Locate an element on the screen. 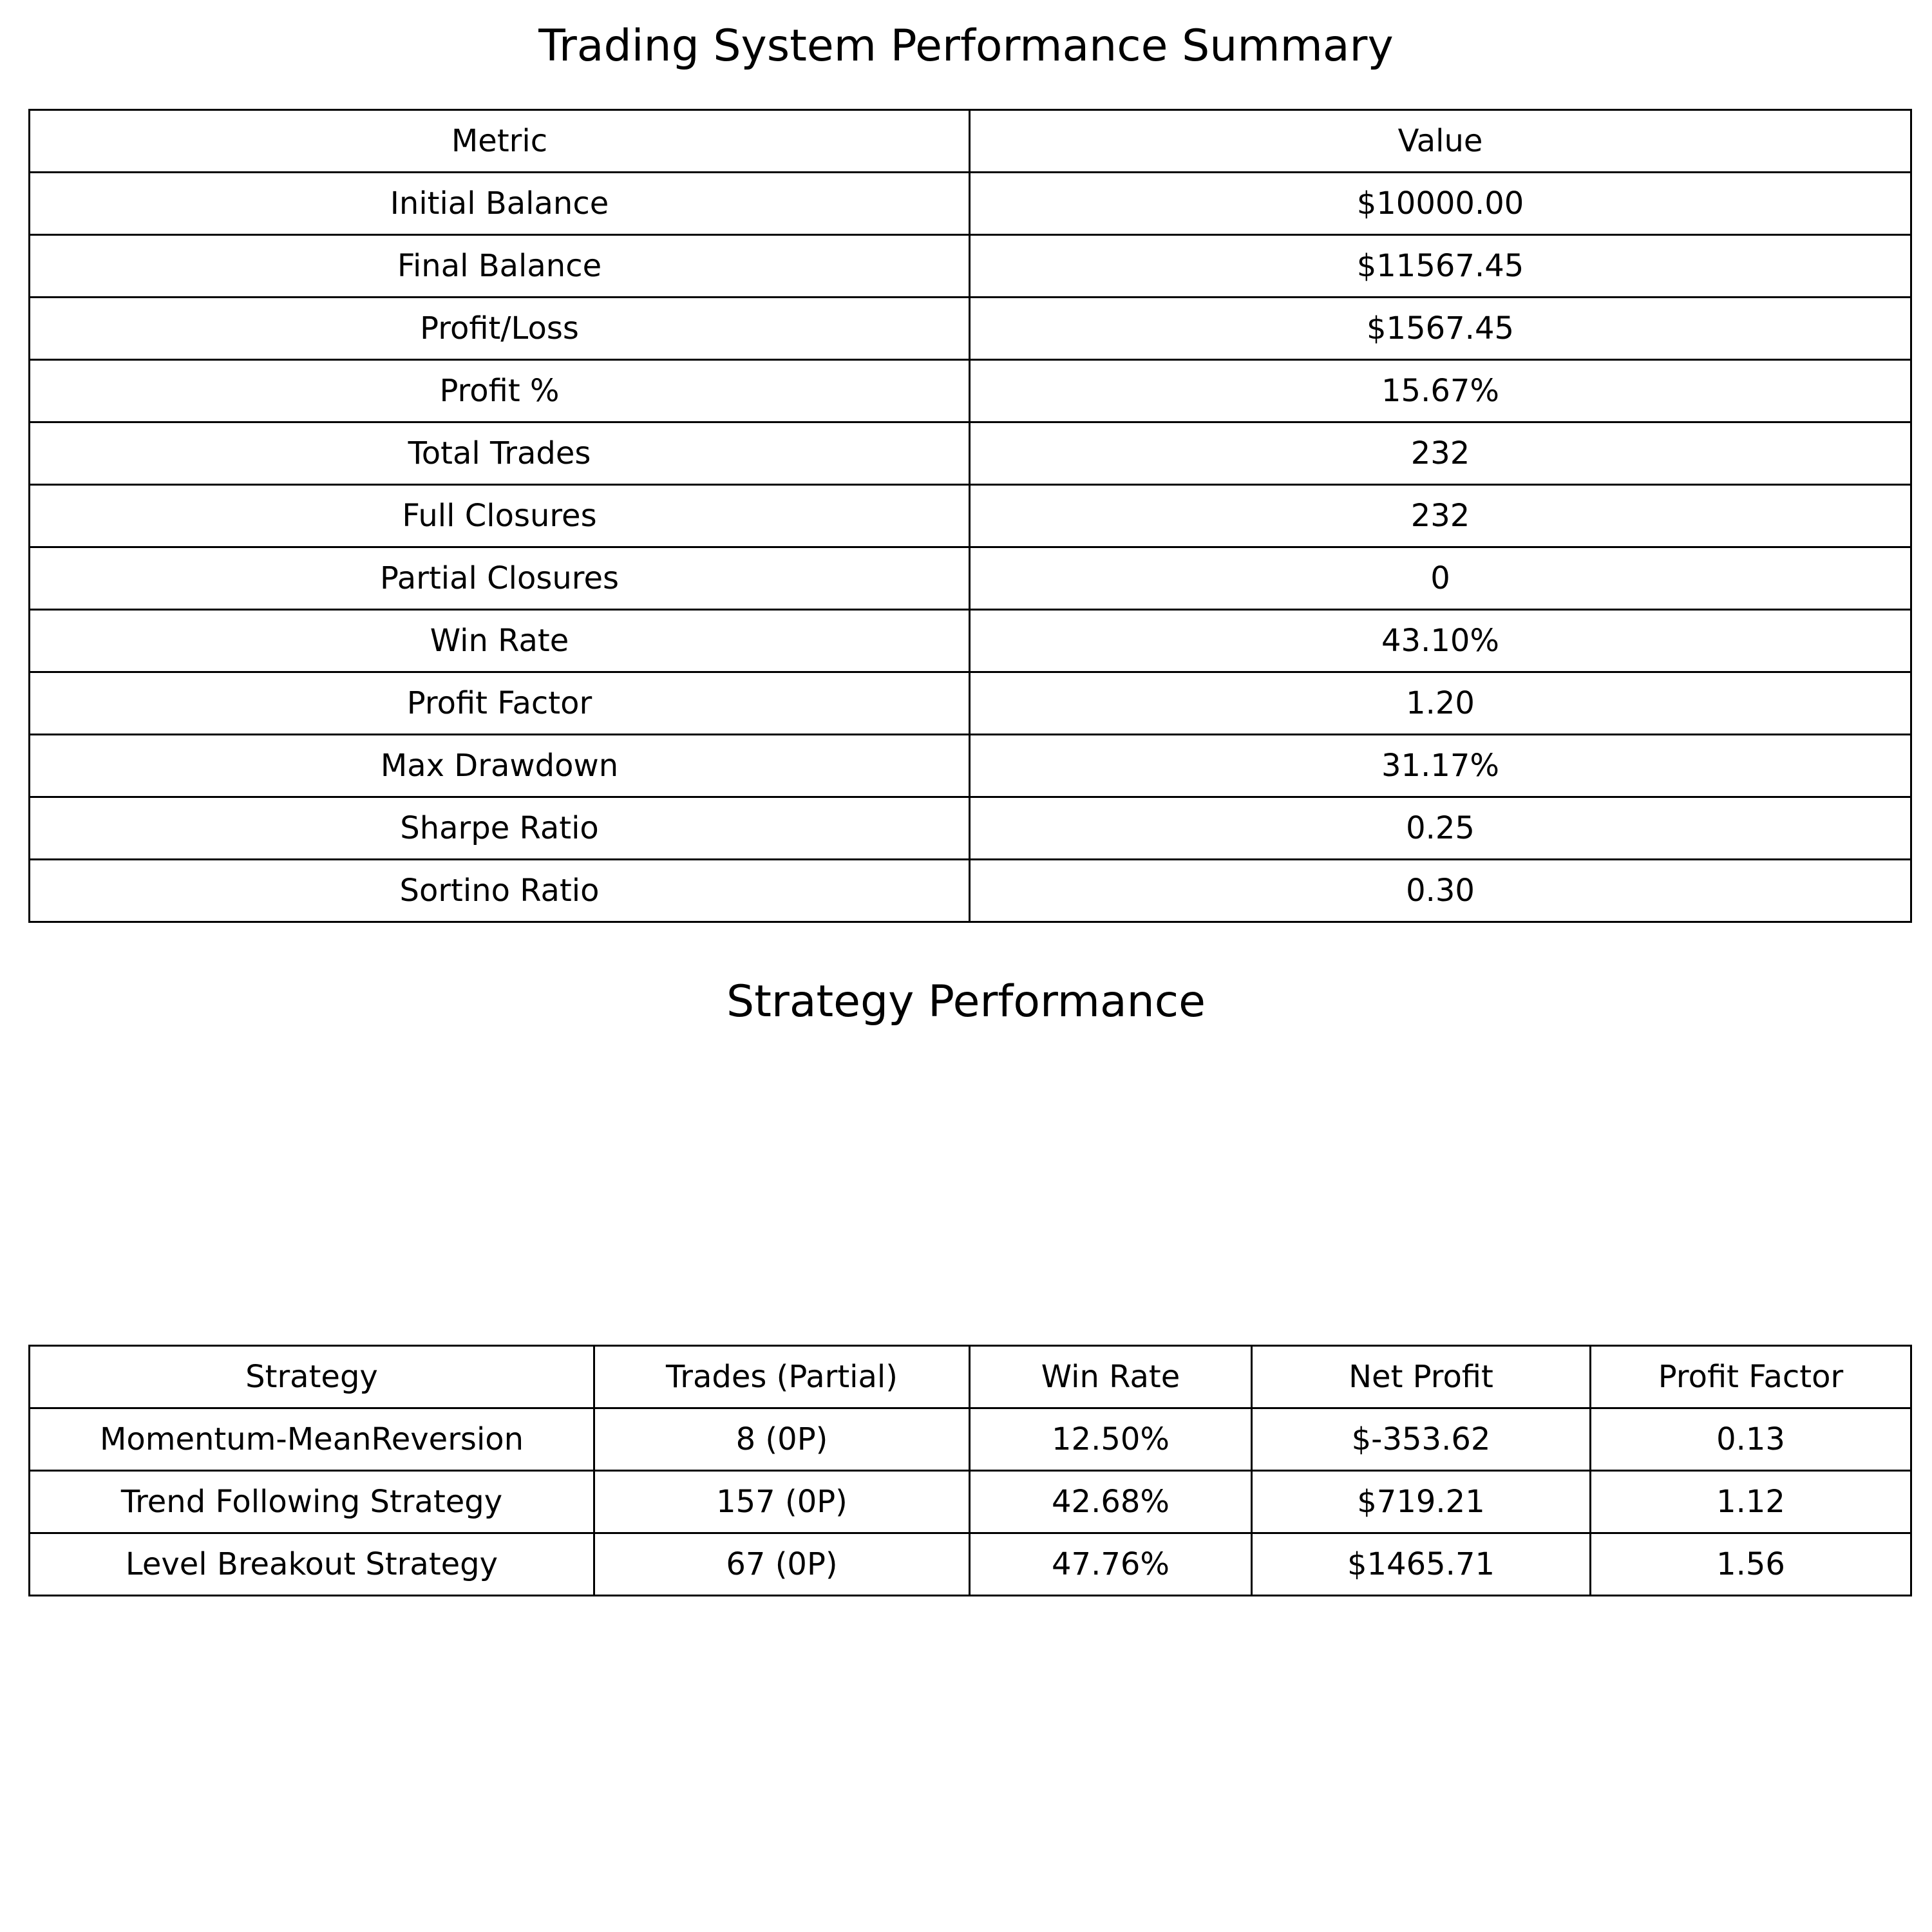  summary-table-header-cell: Metric is located at coordinates (499, 141).